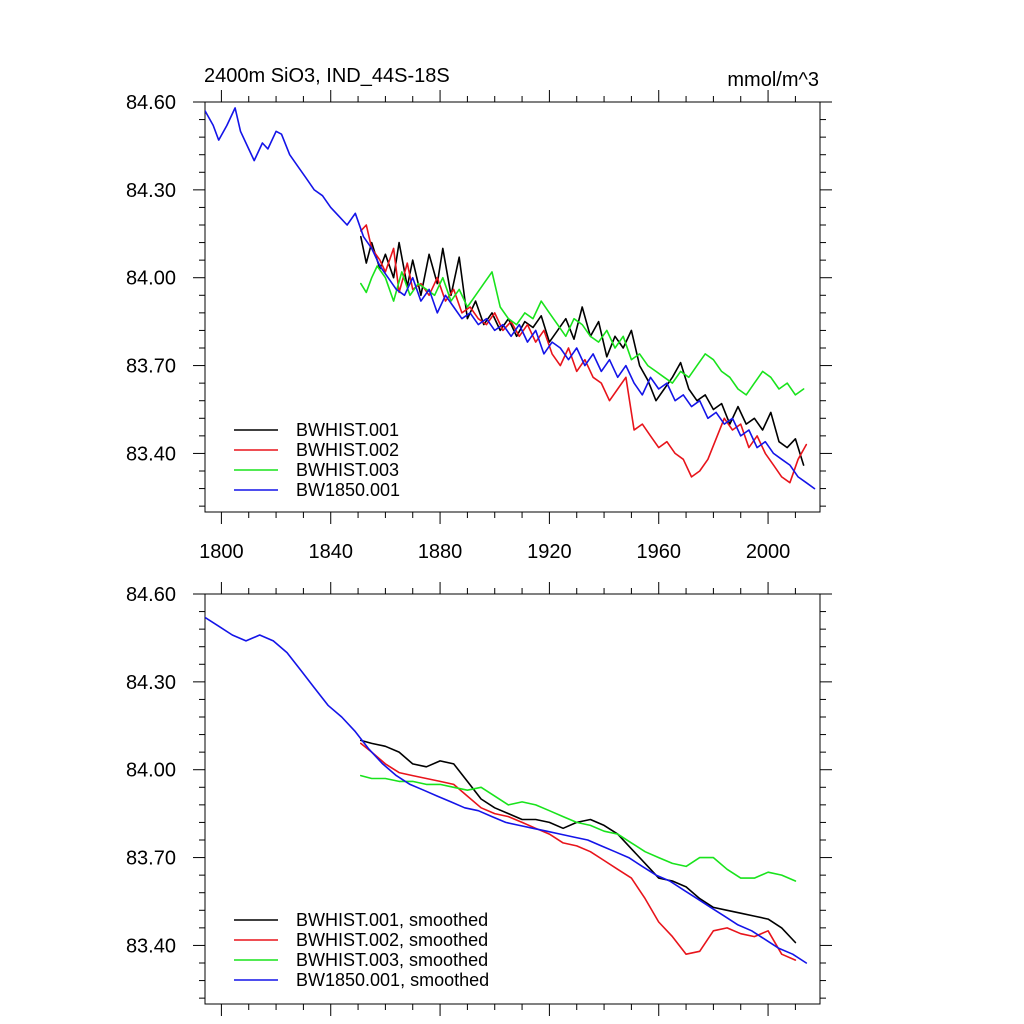 The height and width of the screenshot is (1024, 1024). I want to click on top-y-tick-label: 84.60, so click(151, 103).